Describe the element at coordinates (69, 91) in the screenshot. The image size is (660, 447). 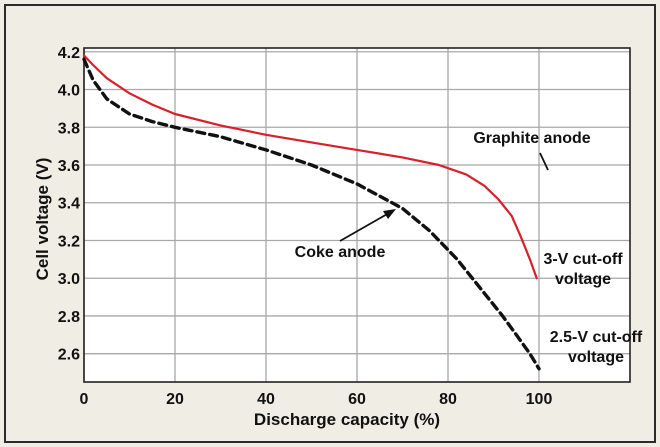
I see `y-tick-label: 4.0` at that location.